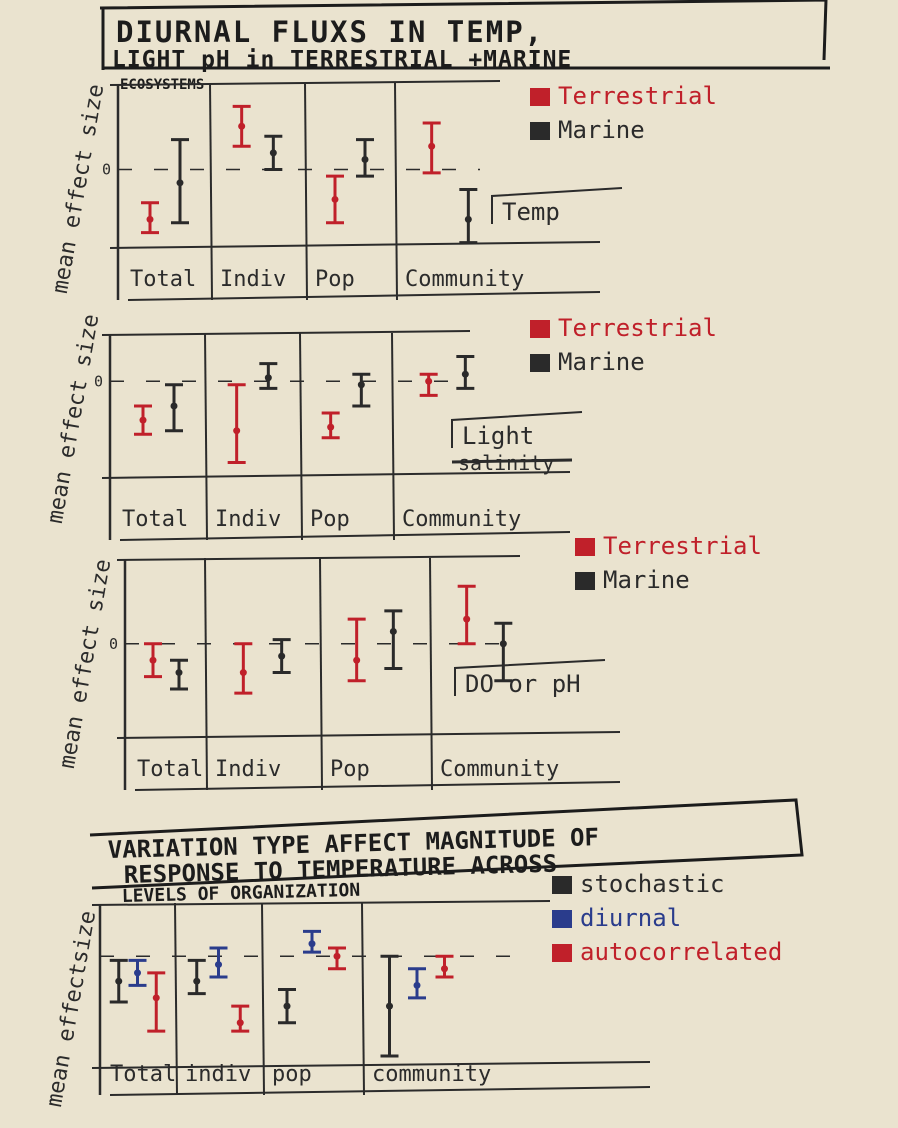  What do you see at coordinates (292, 1074) in the screenshot?
I see `category-label: pop` at bounding box center [292, 1074].